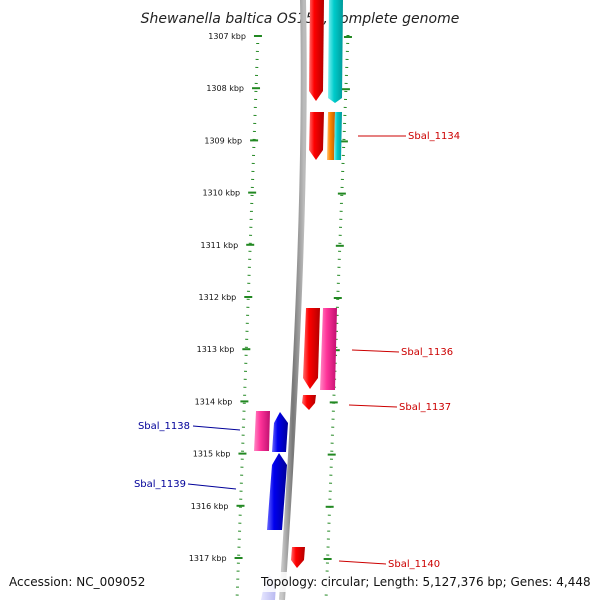 Image resolution: width=600 pixels, height=600 pixels. What do you see at coordinates (160, 484) in the screenshot?
I see `gene-label: Sbal_1139` at bounding box center [160, 484].